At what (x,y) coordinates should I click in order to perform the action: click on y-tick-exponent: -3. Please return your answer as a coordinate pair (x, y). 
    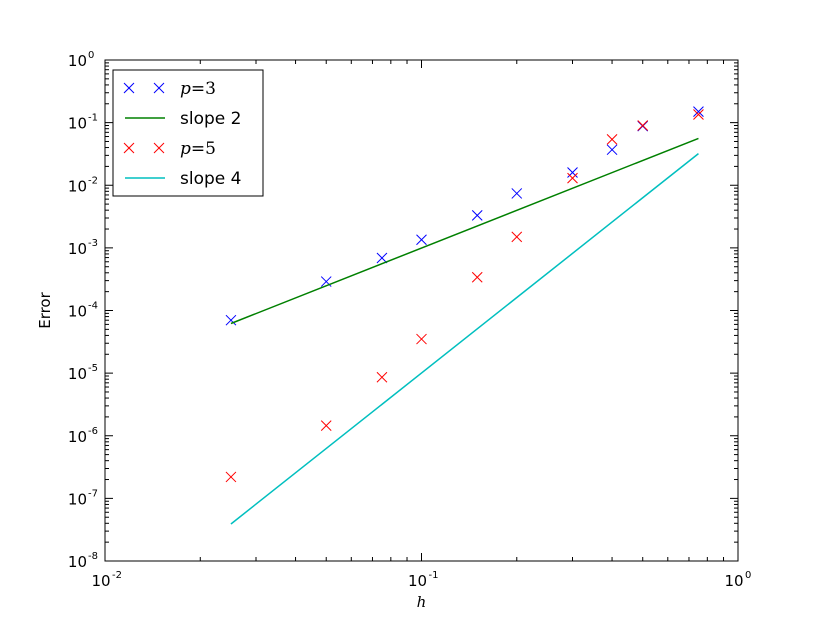
    Looking at the image, I should click on (93, 243).